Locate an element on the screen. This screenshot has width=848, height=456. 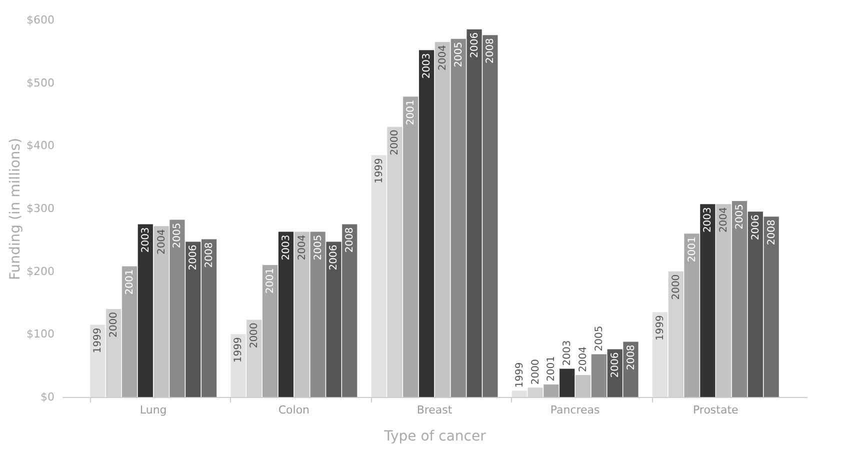
y-axis-title: Funding (in millions) is located at coordinates (16, 209).